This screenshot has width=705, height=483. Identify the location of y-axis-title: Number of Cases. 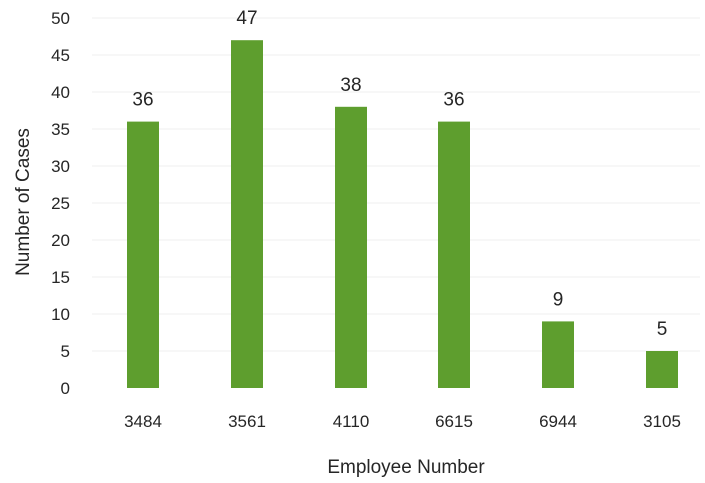
(23, 202).